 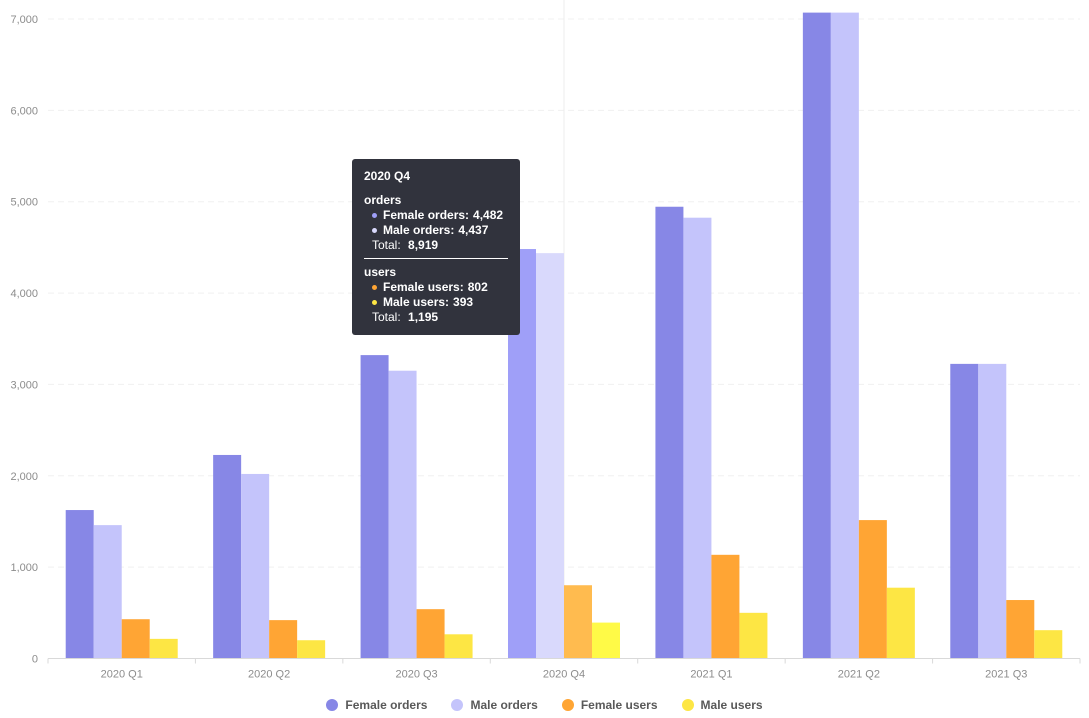 What do you see at coordinates (387, 176) in the screenshot?
I see `tooltip-title: 2020 Q4` at bounding box center [387, 176].